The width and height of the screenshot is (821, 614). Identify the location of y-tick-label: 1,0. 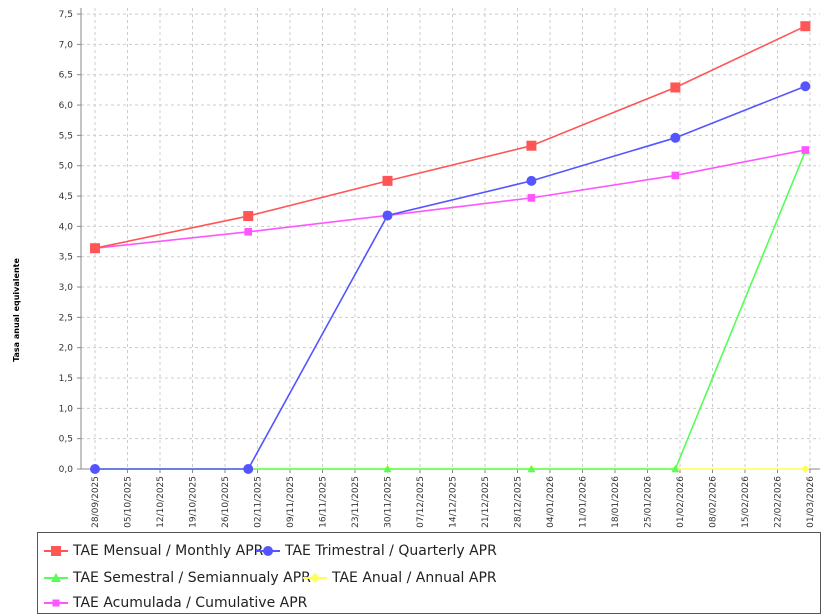
(66, 409).